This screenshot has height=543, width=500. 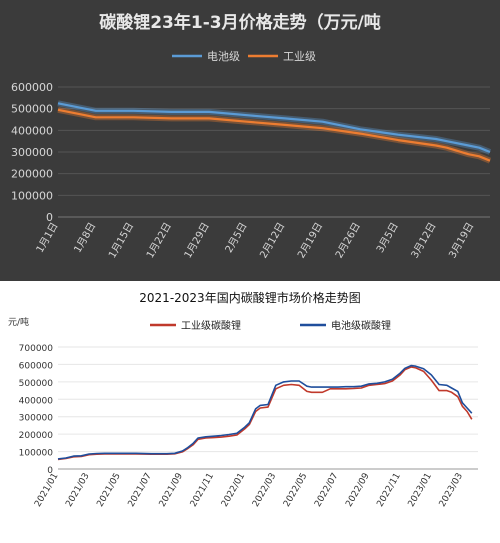 What do you see at coordinates (240, 22) in the screenshot?
I see `chart-1-title: 碳酸锂23年1-3月价格走势（万元/吨` at bounding box center [240, 22].